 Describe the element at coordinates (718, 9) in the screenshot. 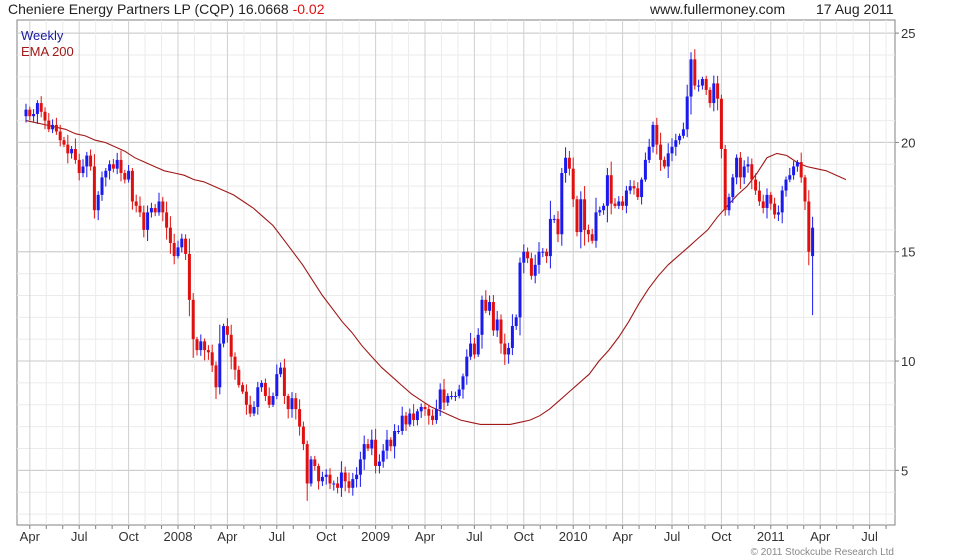

I see `source-site-link: www.fullermoney.com` at that location.